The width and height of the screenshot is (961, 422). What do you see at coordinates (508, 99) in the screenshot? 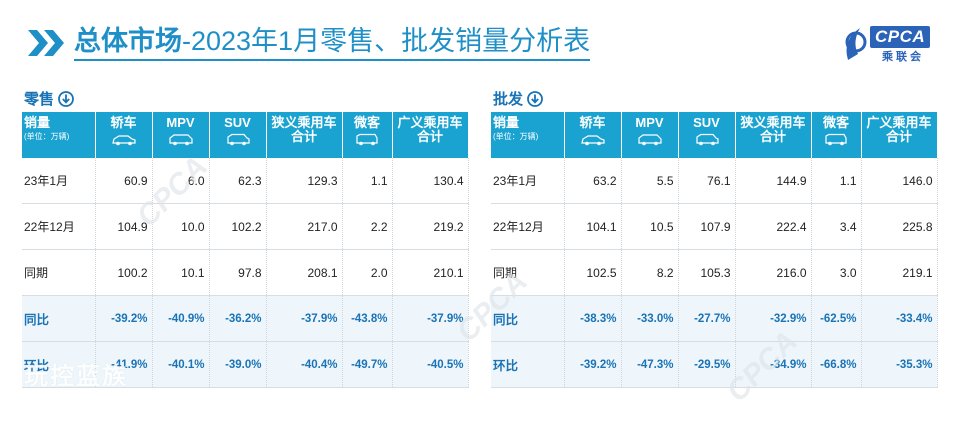
I see `wholesale-label: 批发` at bounding box center [508, 99].